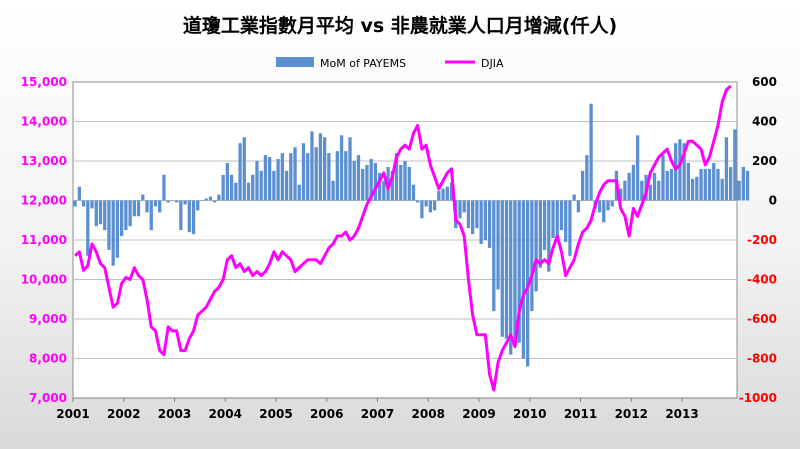 The height and width of the screenshot is (449, 800). I want to click on right-tick-label: -600, so click(762, 319).